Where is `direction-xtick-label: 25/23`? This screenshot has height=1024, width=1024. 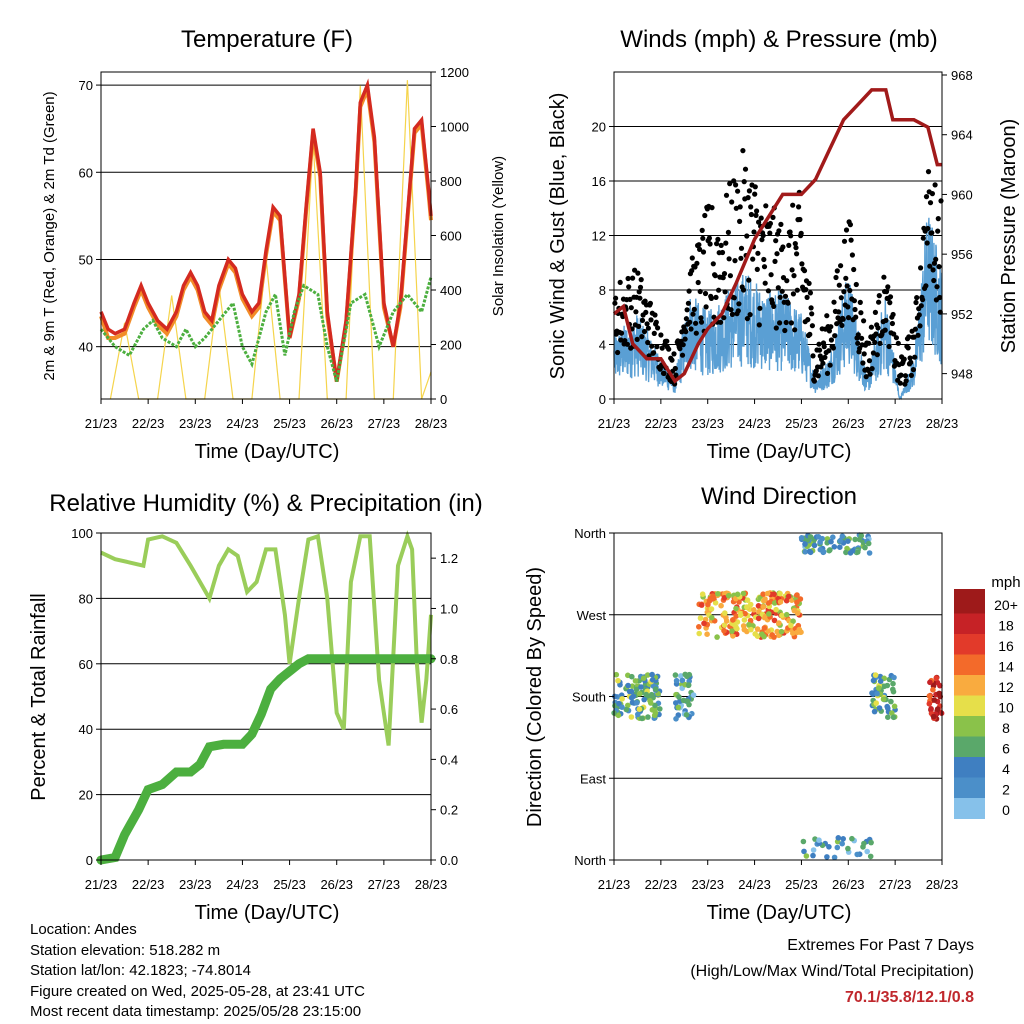 direction-xtick-label: 25/23 is located at coordinates (801, 884).